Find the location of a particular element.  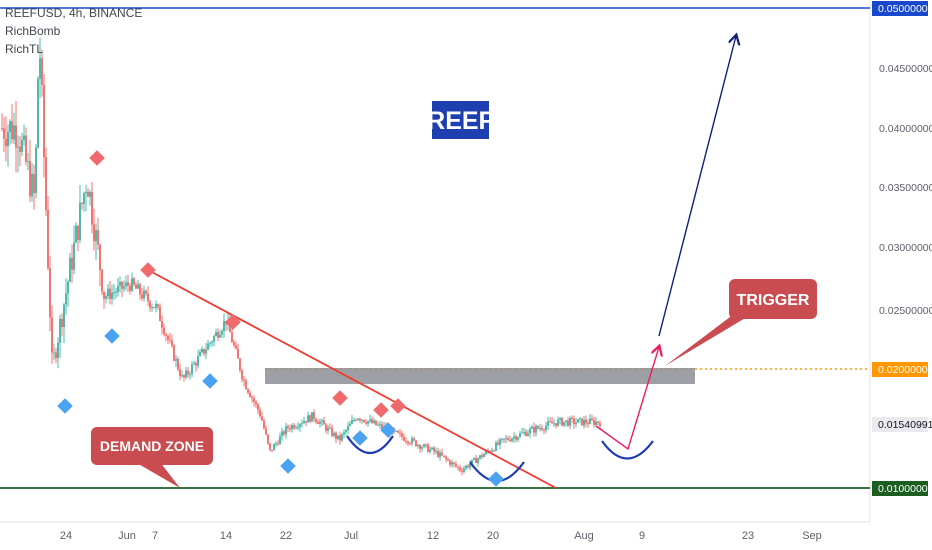

arc-right is located at coordinates (627, 450).